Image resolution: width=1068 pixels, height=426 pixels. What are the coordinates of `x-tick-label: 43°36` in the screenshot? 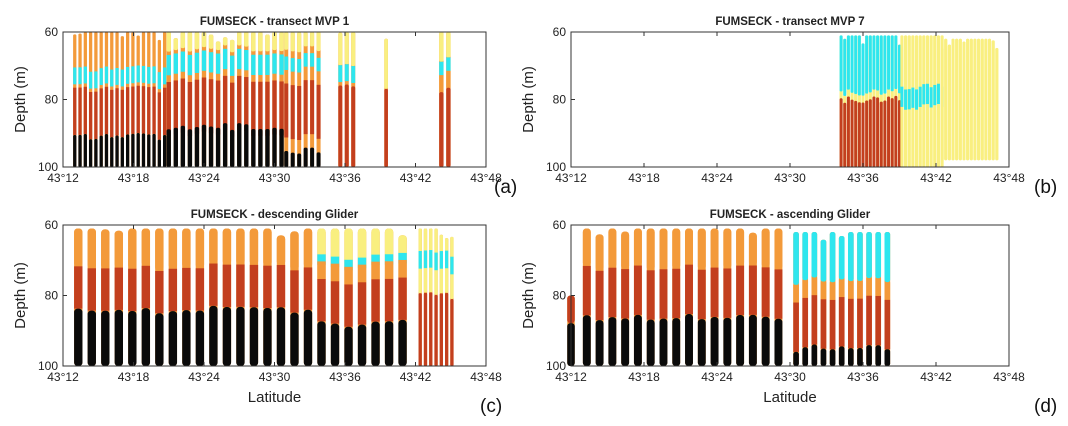 It's located at (345, 178).